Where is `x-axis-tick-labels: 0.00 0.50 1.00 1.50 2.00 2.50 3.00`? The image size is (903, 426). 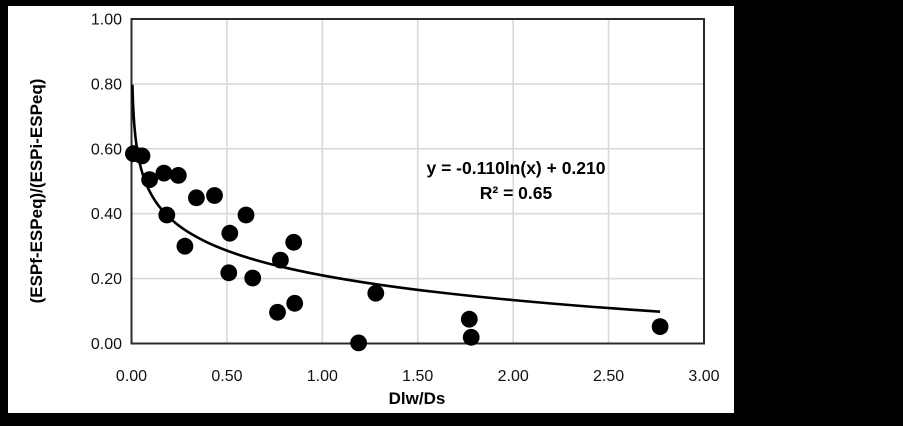 x-axis-tick-labels: 0.00 0.50 1.00 1.50 2.00 2.50 3.00 is located at coordinates (418, 376).